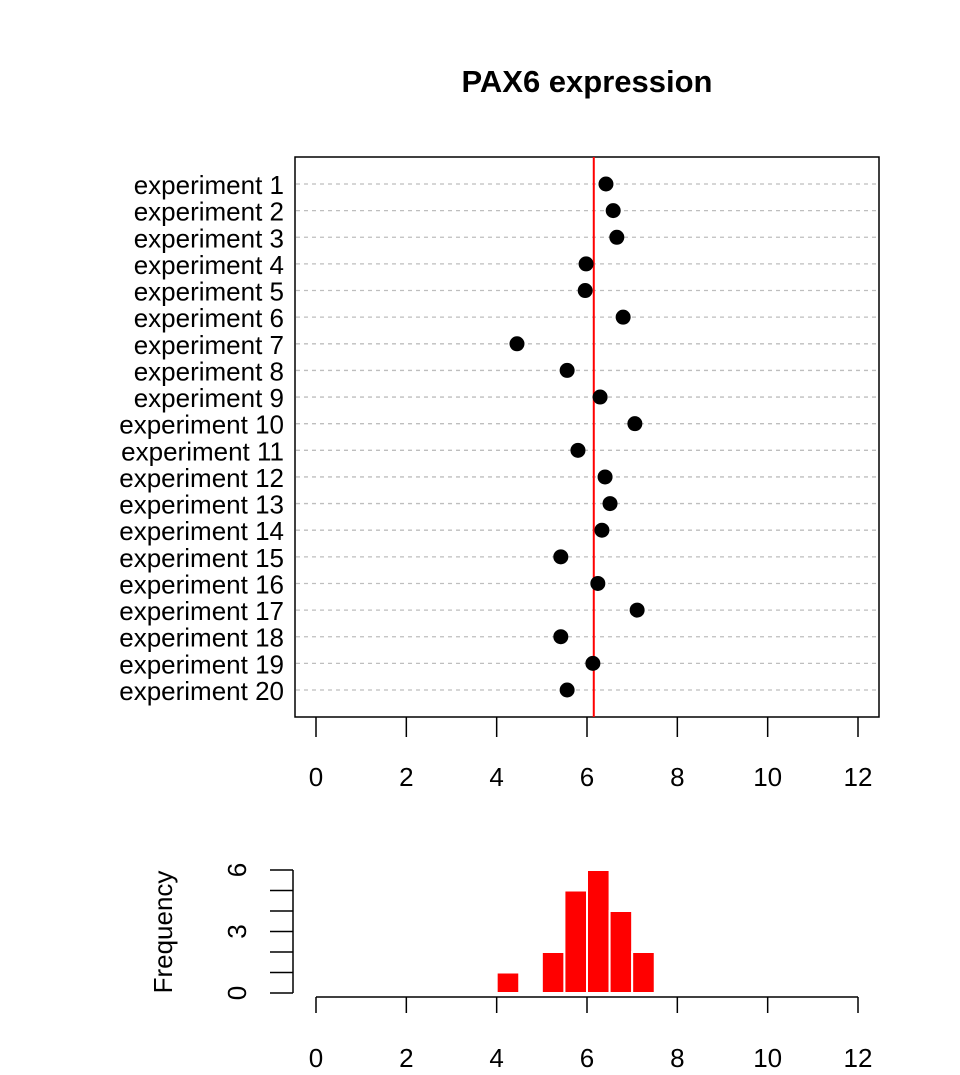  Describe the element at coordinates (496, 1058) in the screenshot. I see `hist-x-tick-label: 4` at that location.